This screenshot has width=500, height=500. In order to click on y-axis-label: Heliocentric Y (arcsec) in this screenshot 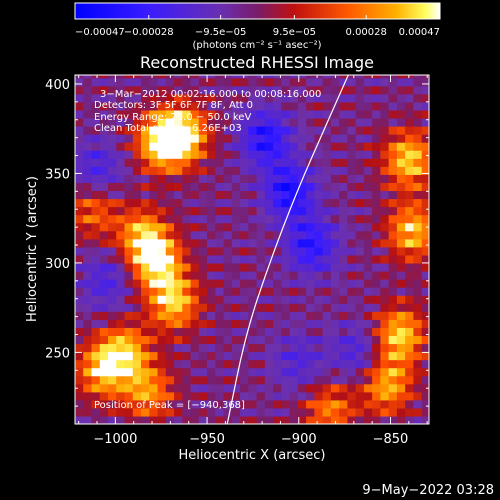, I will do `click(32, 249)`.